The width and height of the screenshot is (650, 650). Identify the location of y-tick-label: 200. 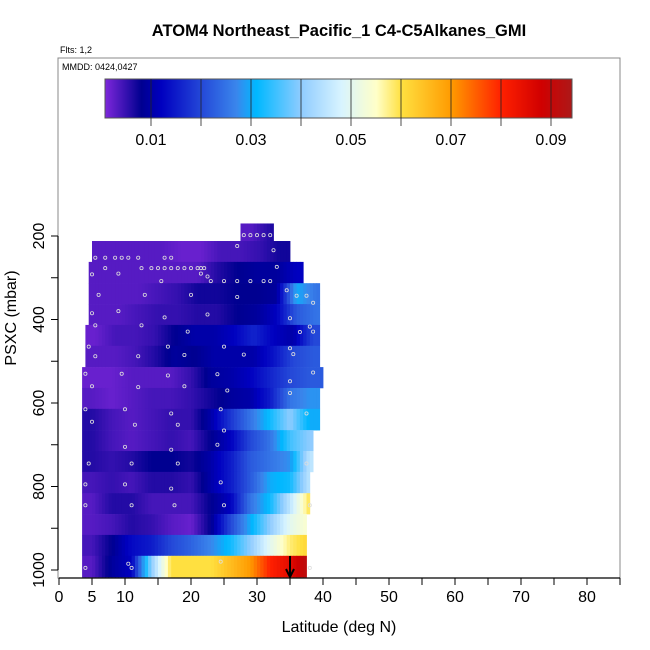
(39, 236).